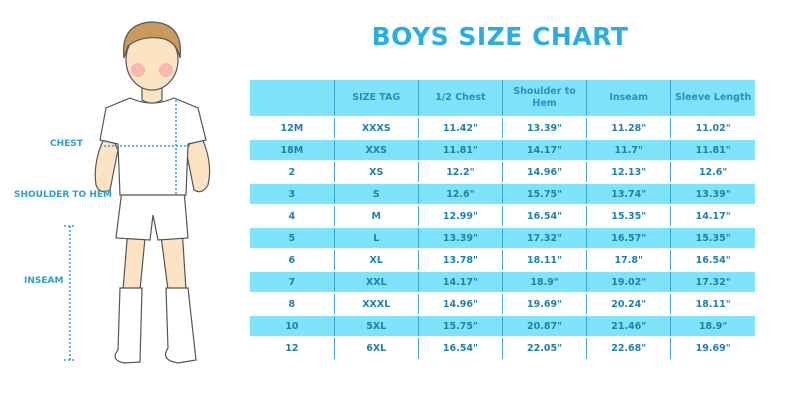 The height and width of the screenshot is (400, 800). I want to click on table-cell: 4, so click(292, 215).